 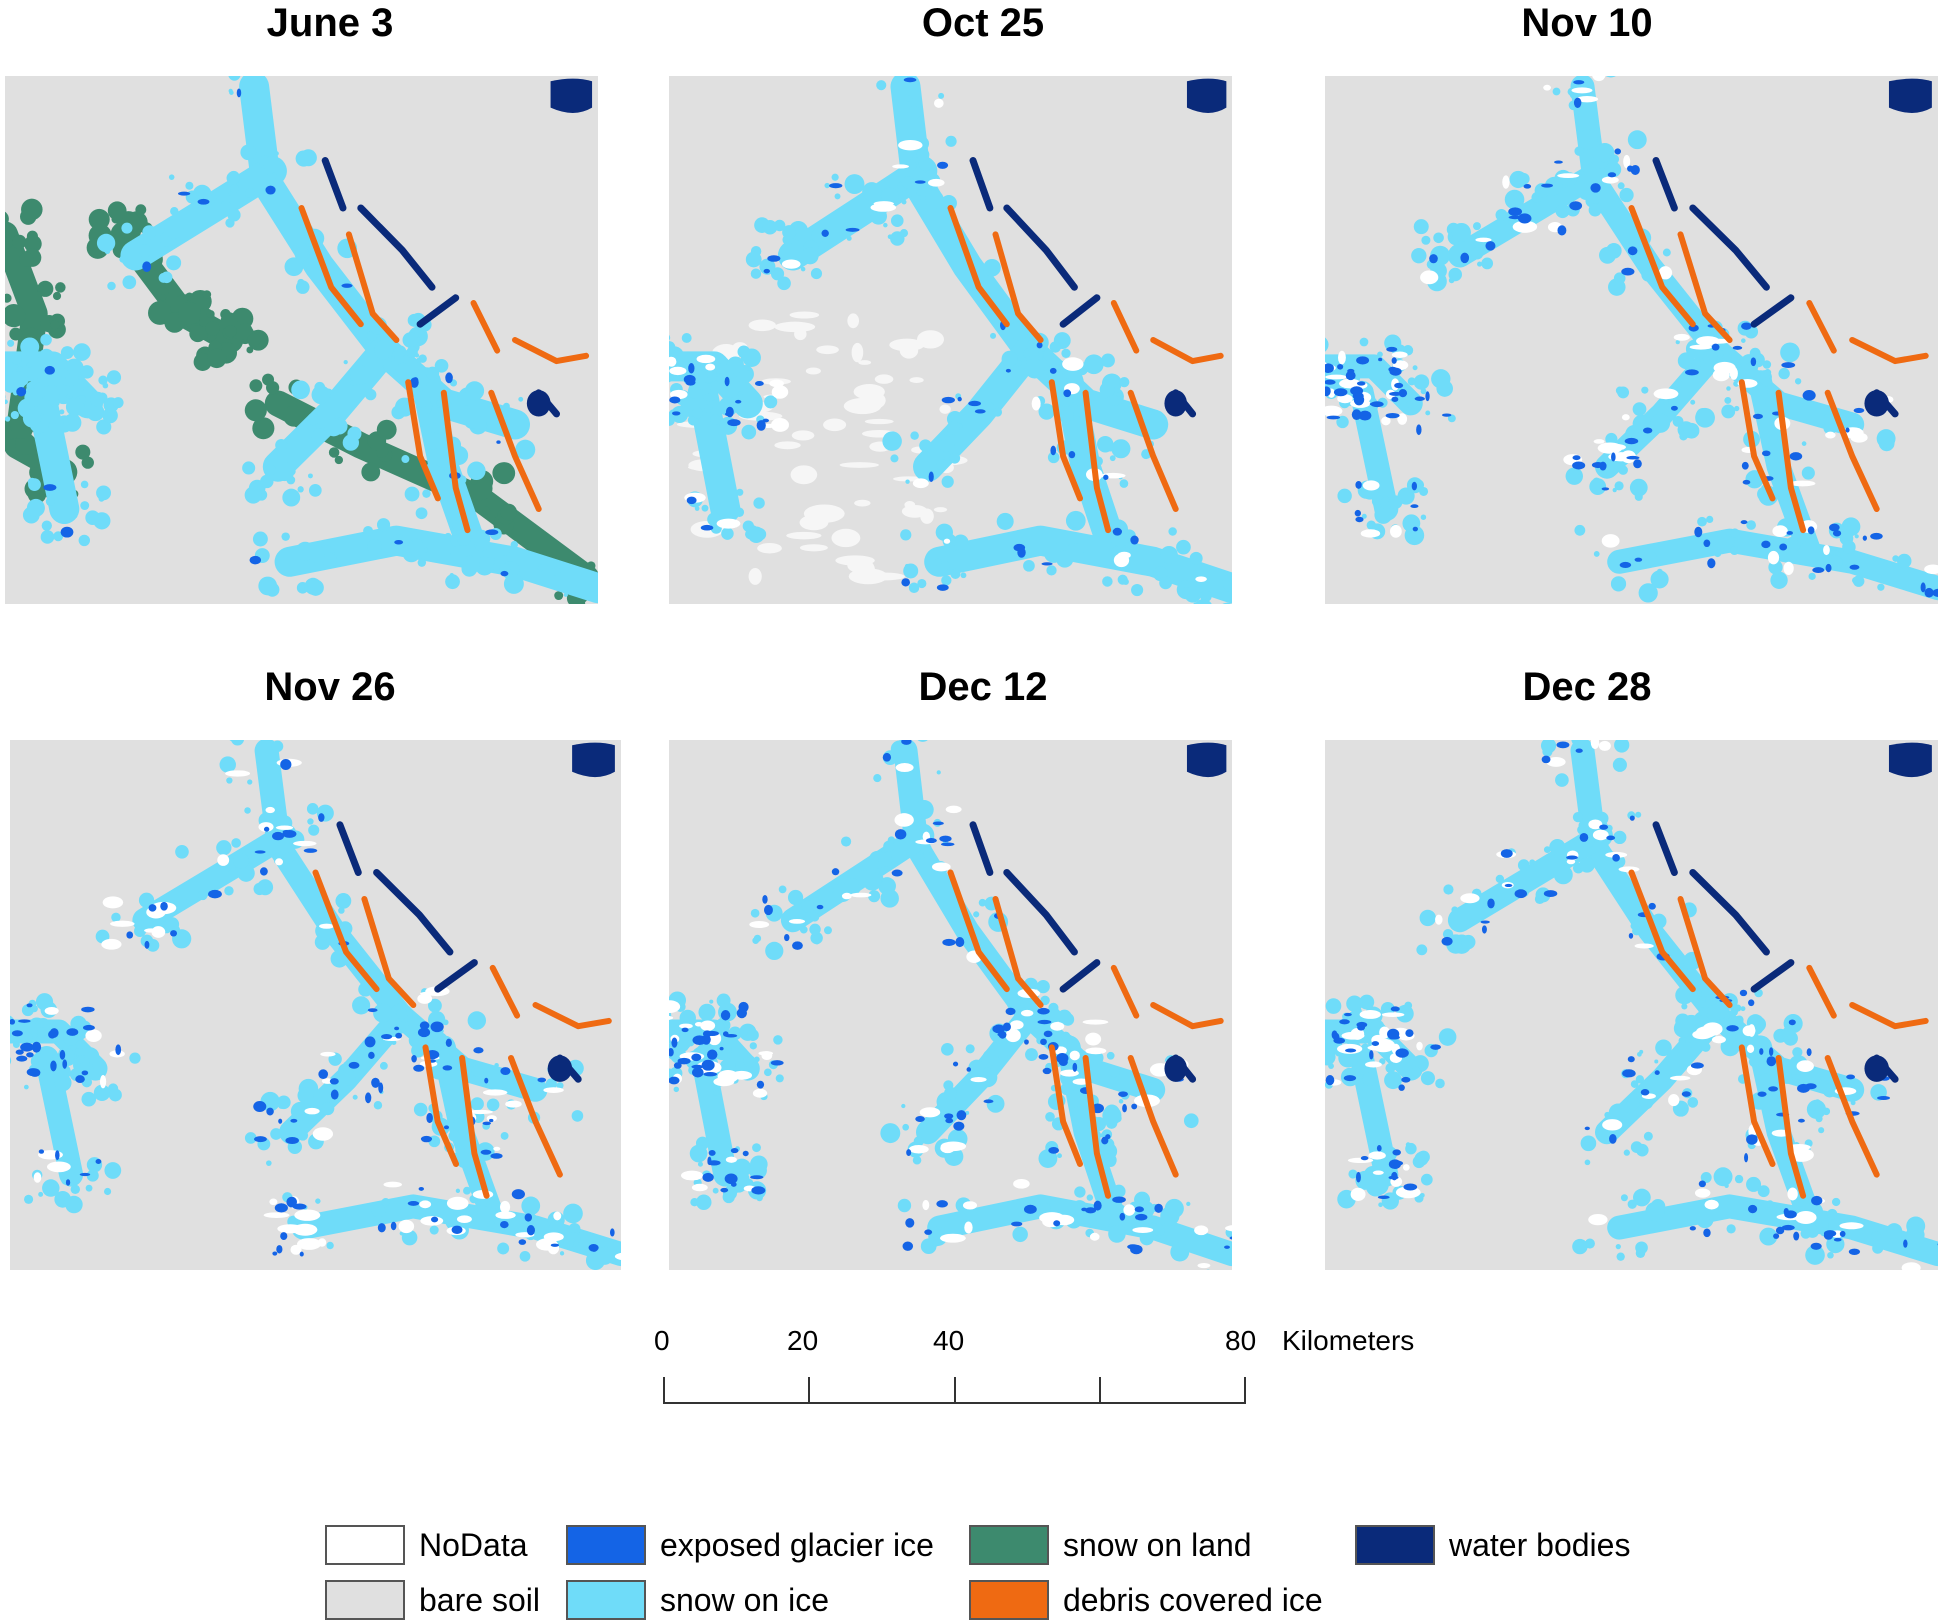 What do you see at coordinates (1530, 878) in the screenshot?
I see `snow-on-ice-area` at bounding box center [1530, 878].